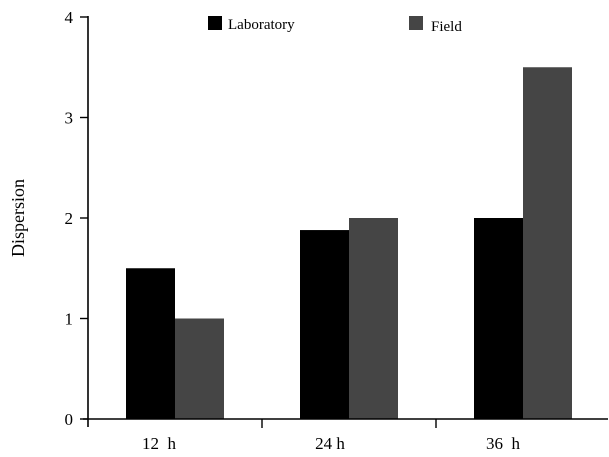 The width and height of the screenshot is (609, 457). Describe the element at coordinates (261, 25) in the screenshot. I see `legend-label-laboratory: Laboratory` at that location.